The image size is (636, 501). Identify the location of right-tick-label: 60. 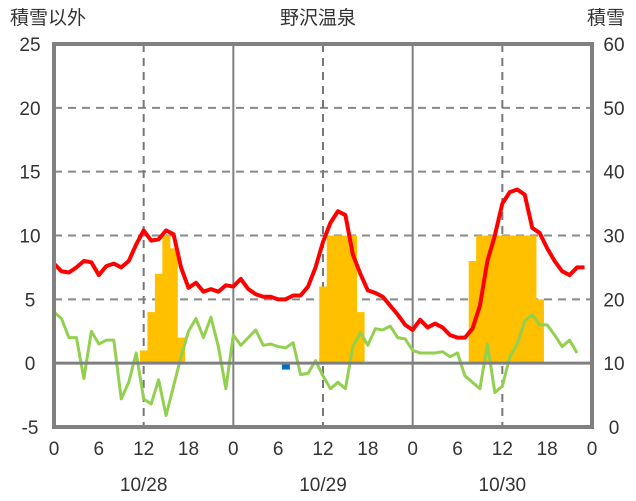
(613, 45).